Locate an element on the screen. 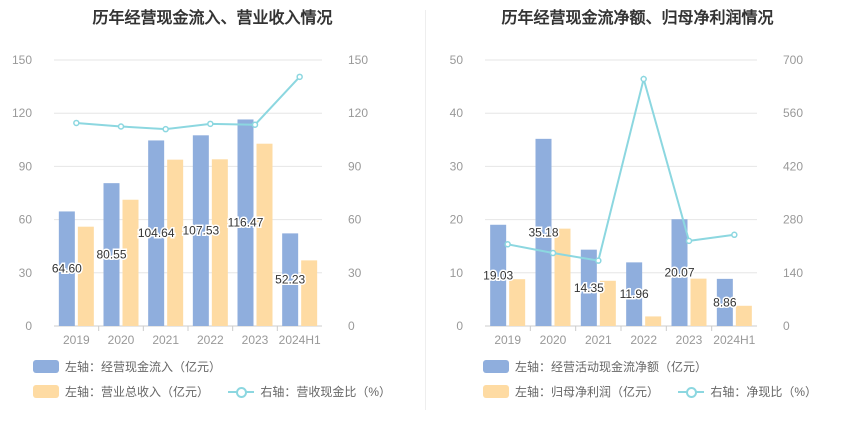  right-axis-tick-label: 30 is located at coordinates (355, 273).